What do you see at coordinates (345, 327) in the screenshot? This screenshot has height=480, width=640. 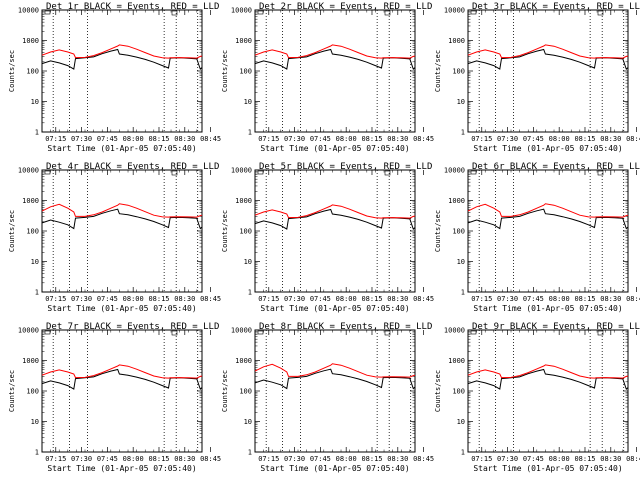 I see `panel-title: Det 8r BLACK = Events, RED = LLD` at bounding box center [345, 327].